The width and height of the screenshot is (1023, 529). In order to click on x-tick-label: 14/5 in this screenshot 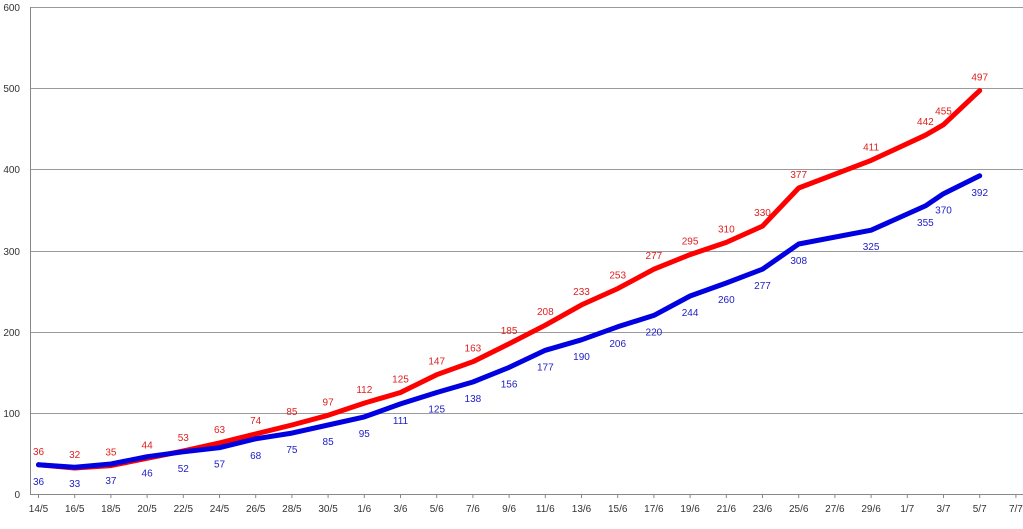, I will do `click(39, 509)`.